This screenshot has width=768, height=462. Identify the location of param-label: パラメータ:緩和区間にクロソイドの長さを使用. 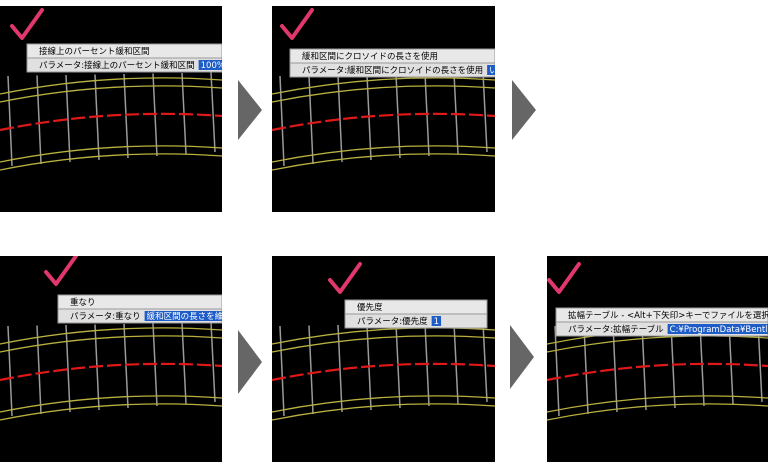
(392, 70).